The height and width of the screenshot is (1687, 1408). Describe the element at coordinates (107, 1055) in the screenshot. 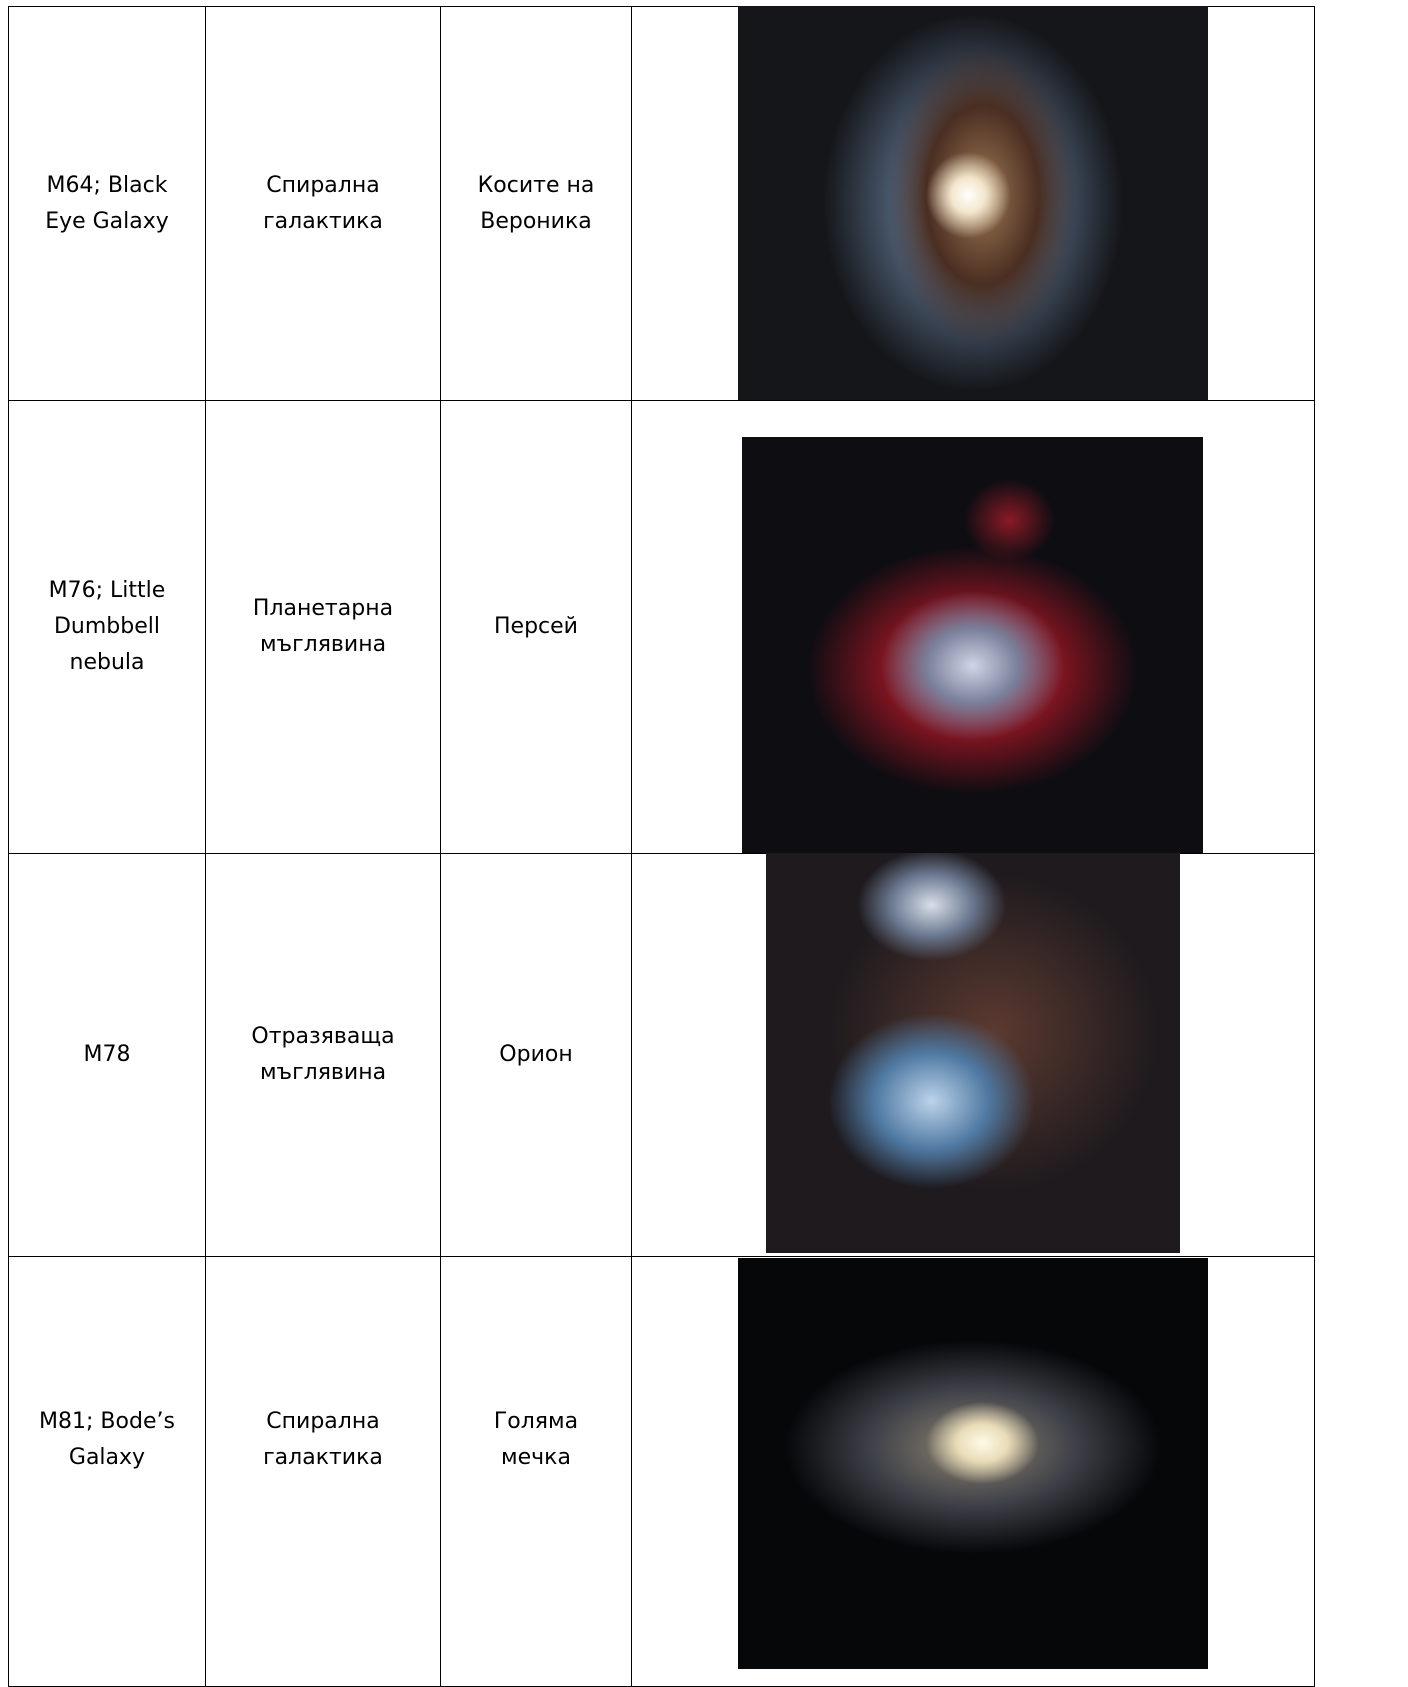

I see `cell: M78` at that location.